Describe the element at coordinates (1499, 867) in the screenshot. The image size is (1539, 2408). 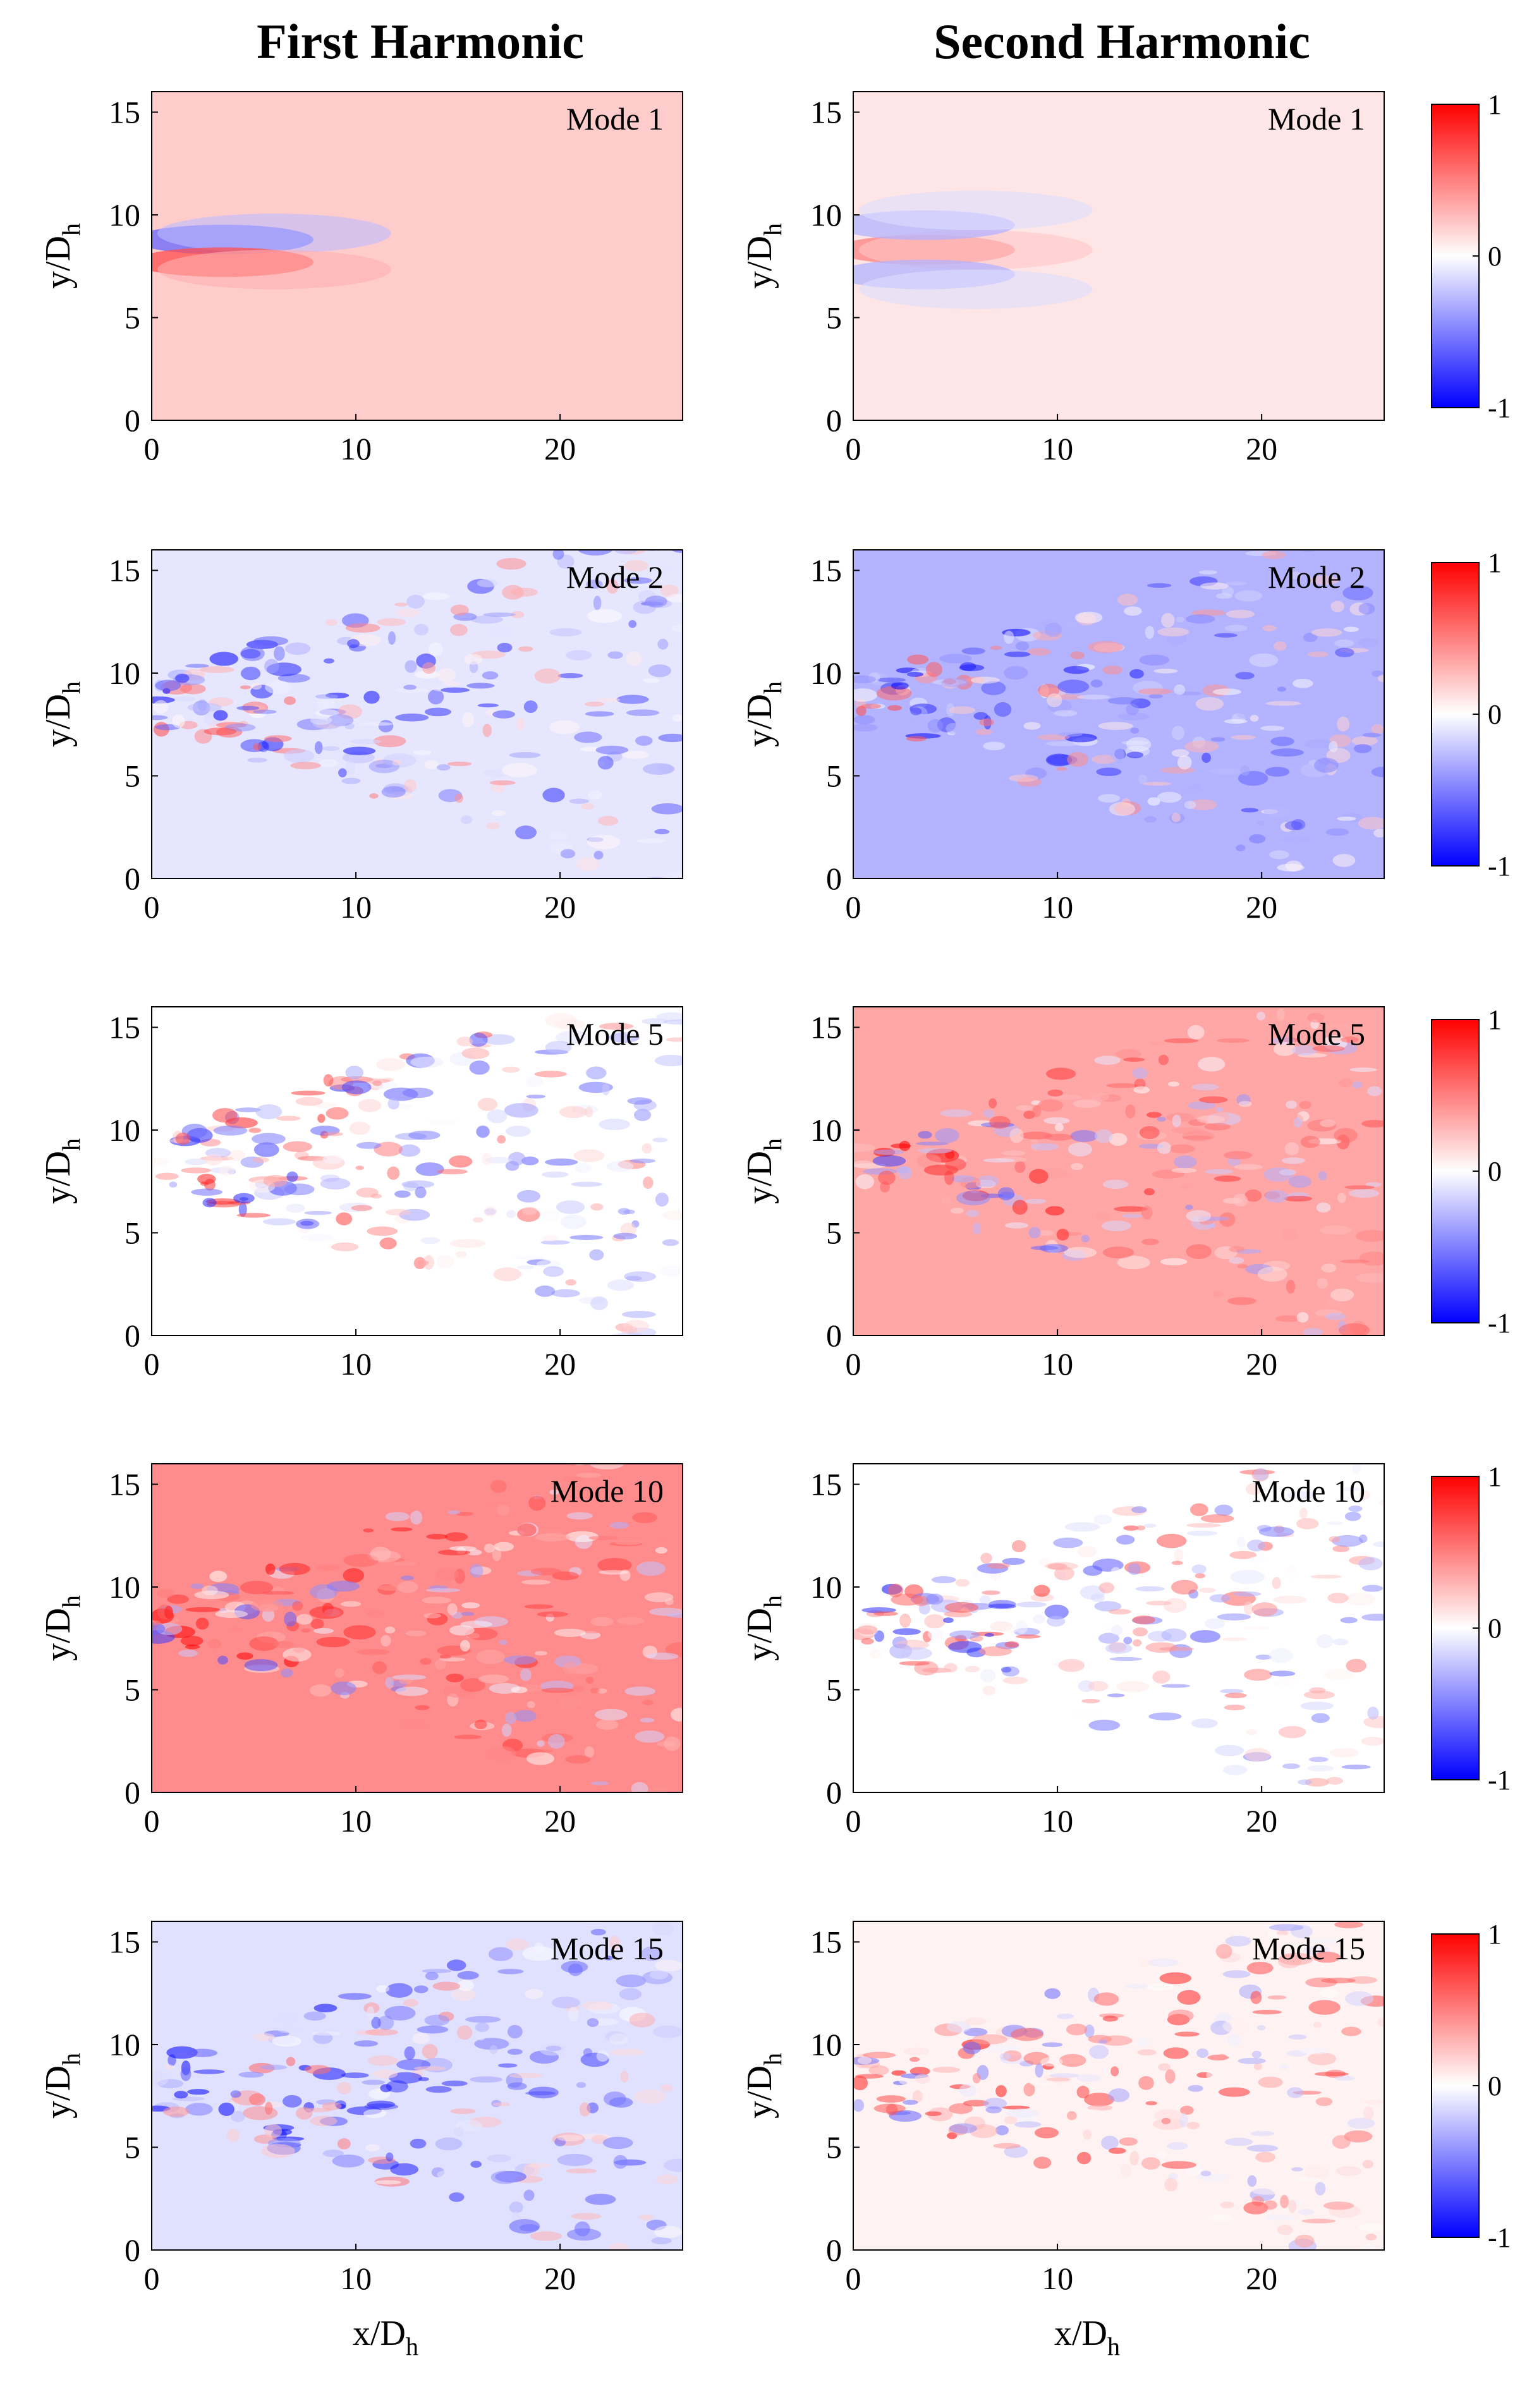
I see `colorbar-tick-label: -1` at that location.